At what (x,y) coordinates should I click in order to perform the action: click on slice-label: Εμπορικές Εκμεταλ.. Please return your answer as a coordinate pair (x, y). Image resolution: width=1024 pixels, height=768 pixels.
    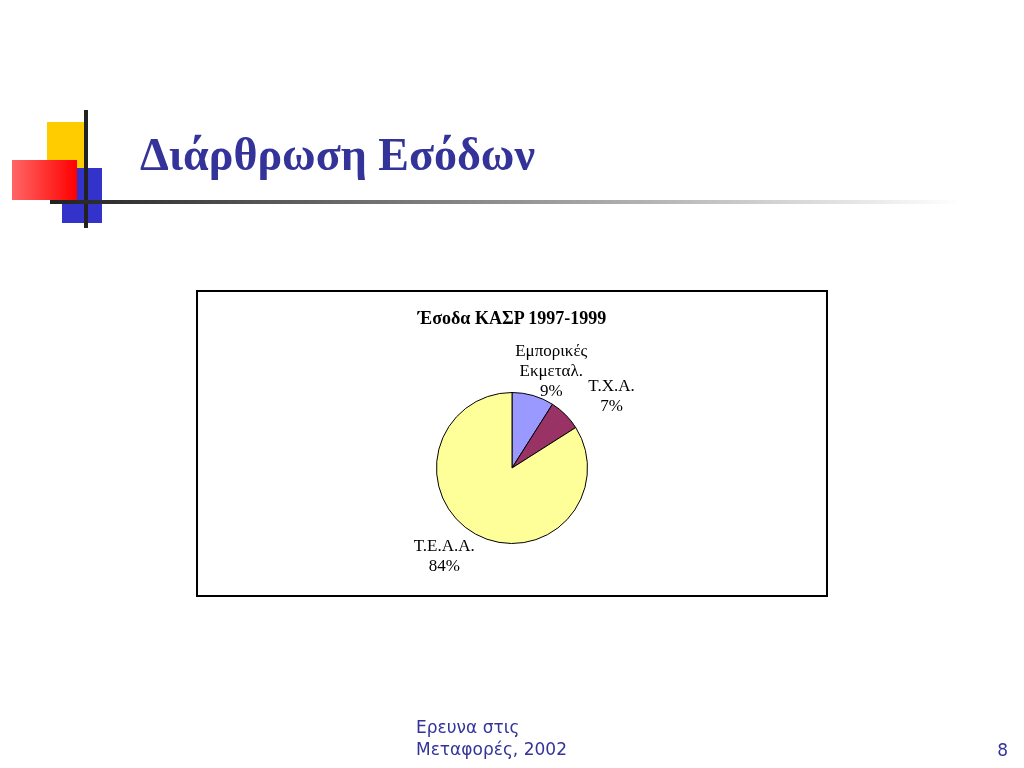
    Looking at the image, I should click on (551, 360).